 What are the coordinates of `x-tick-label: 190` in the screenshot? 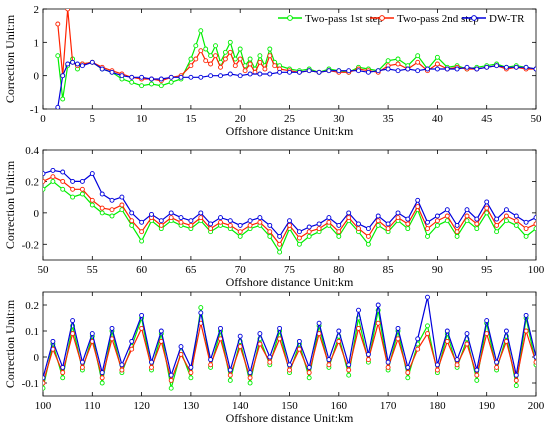 It's located at (486, 406).